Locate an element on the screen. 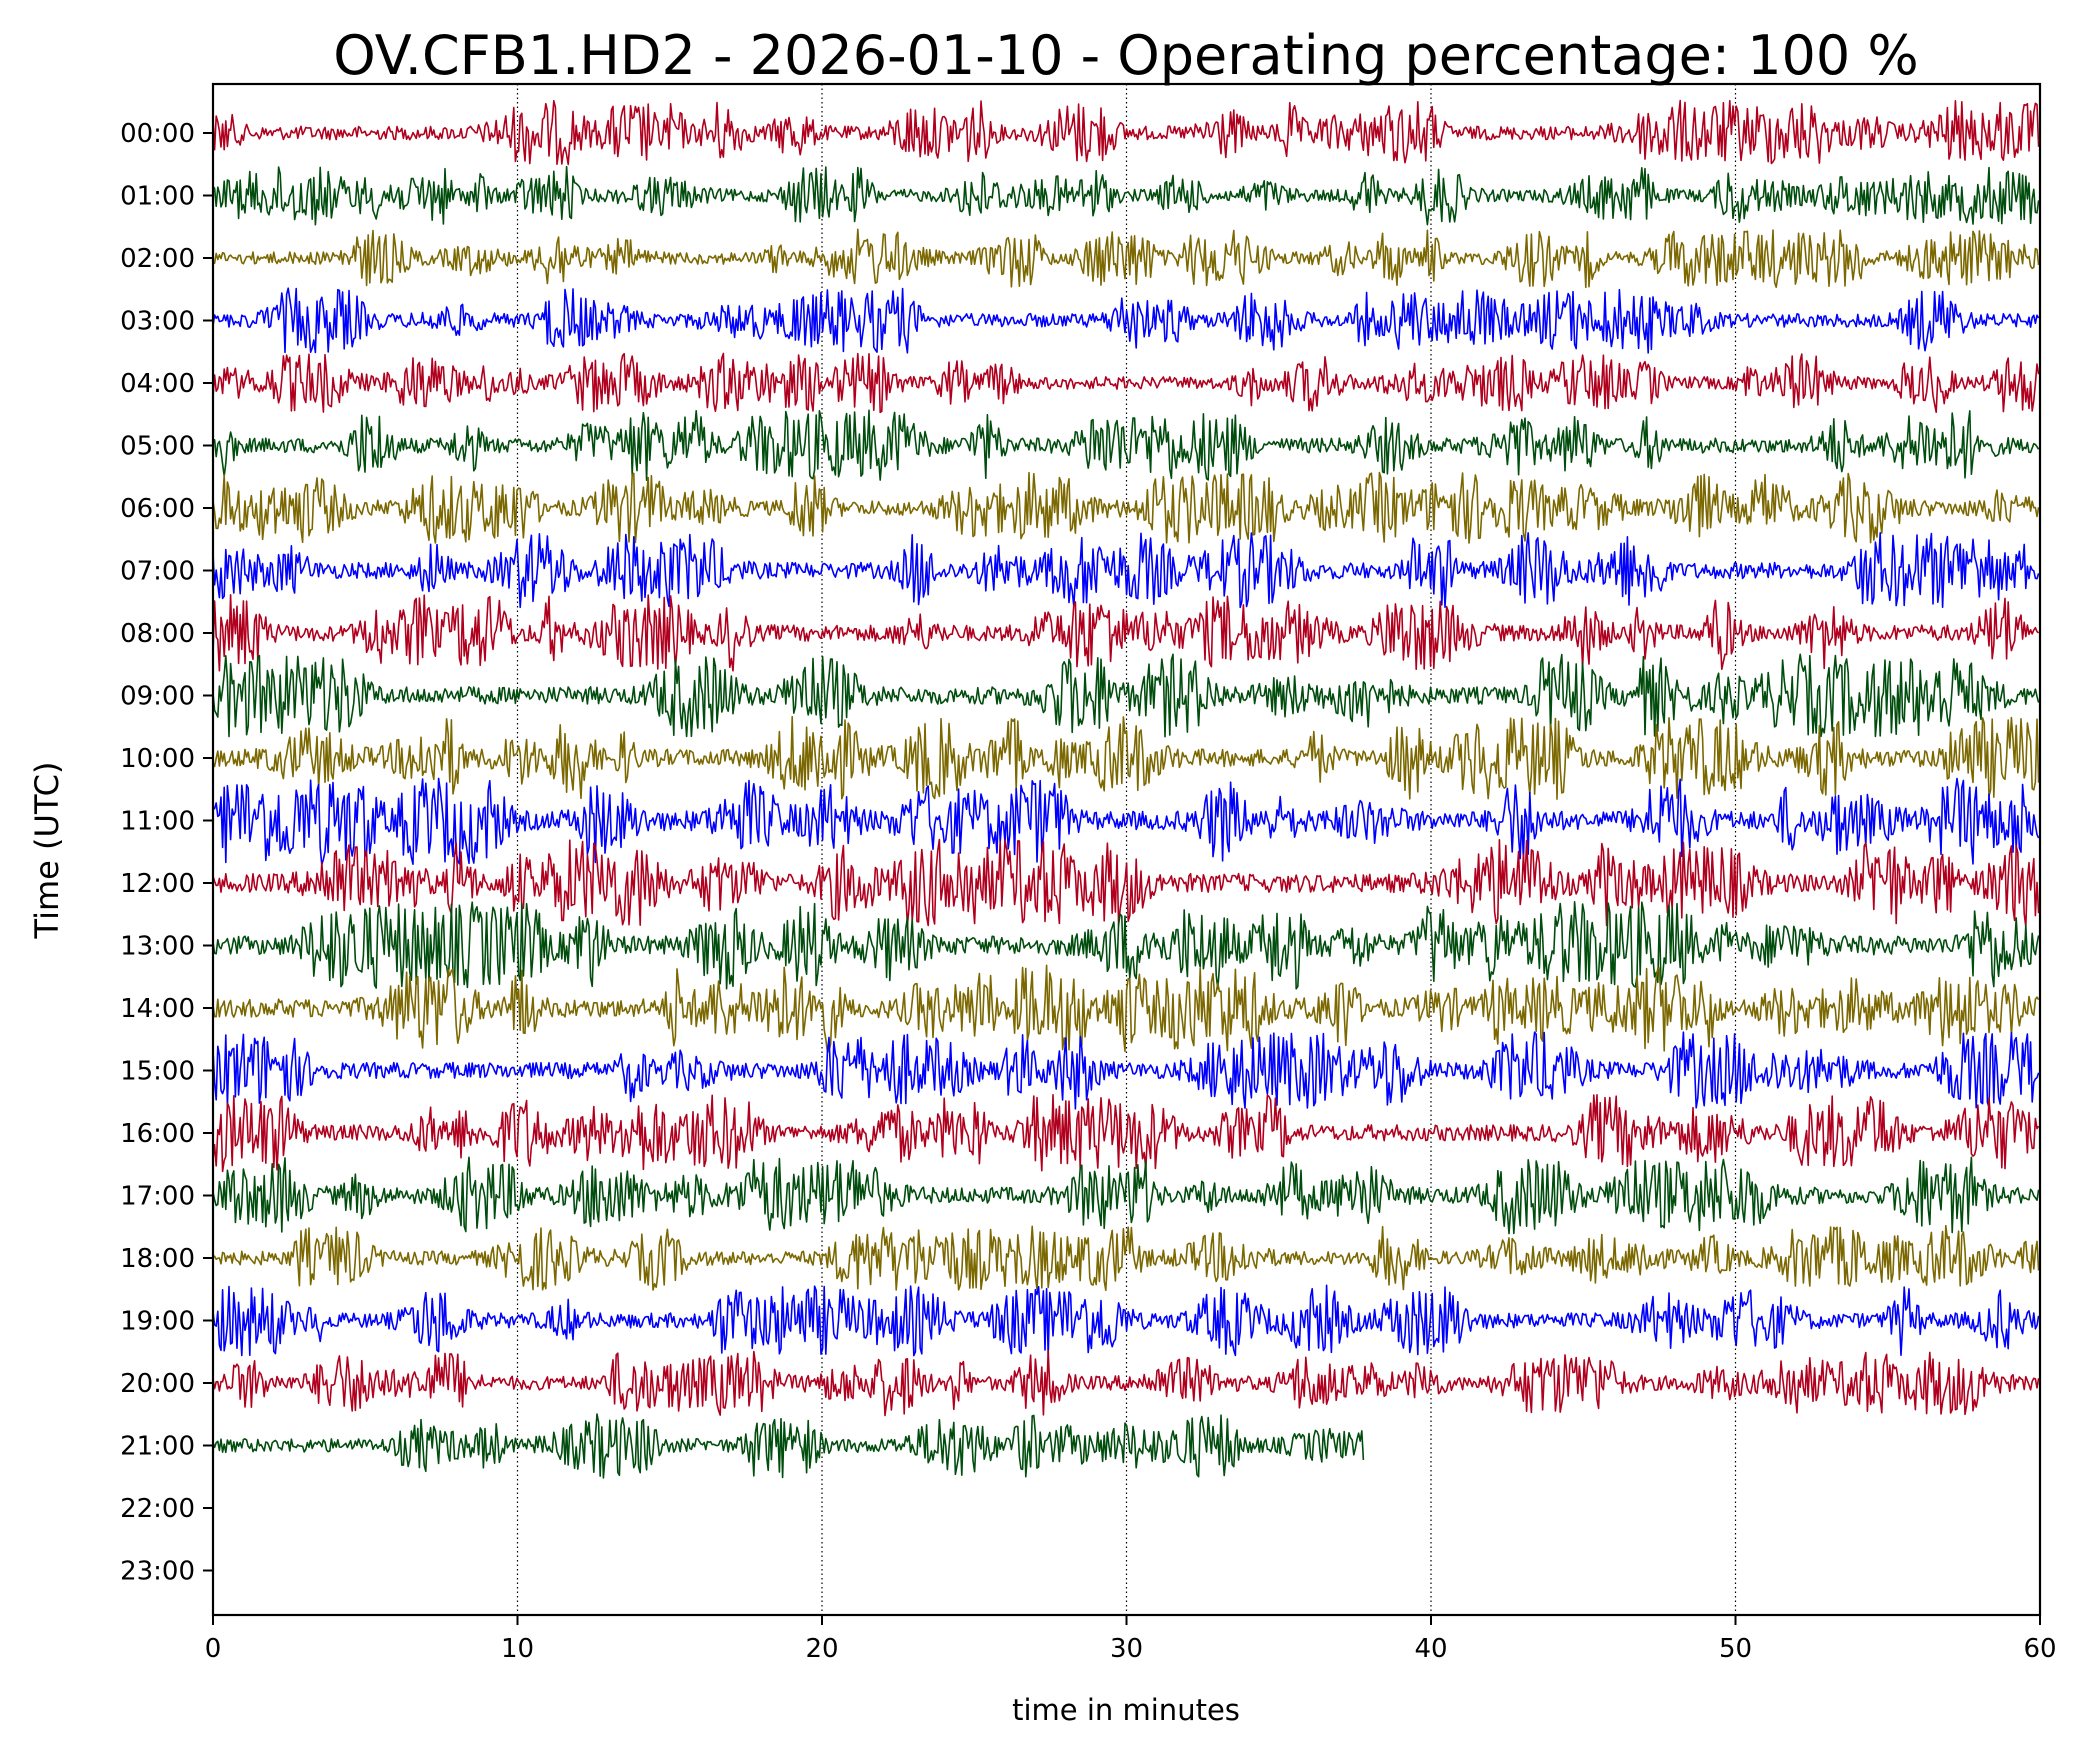 Image resolution: width=2087 pixels, height=1755 pixels. y-tick-label-5: 05:00 is located at coordinates (157, 447).